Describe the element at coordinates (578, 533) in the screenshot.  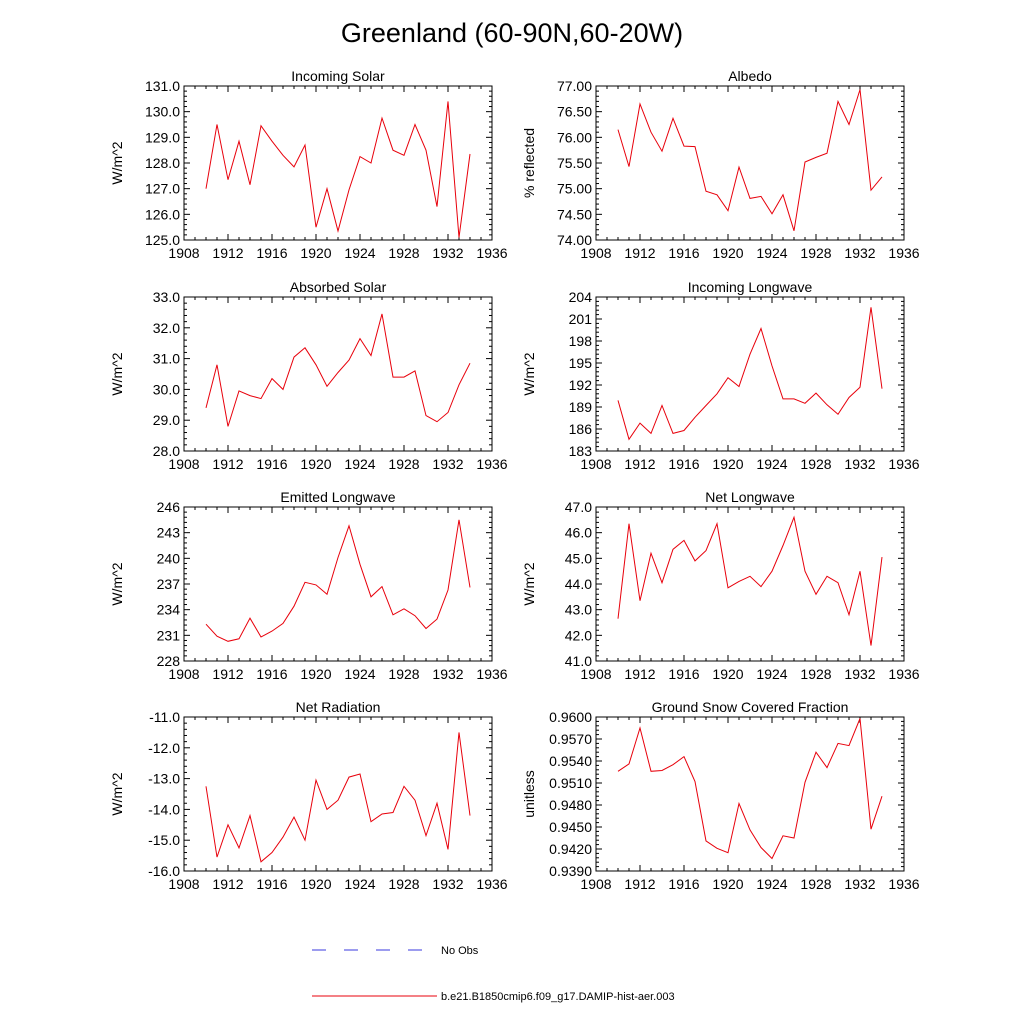
I see `y-tick-label: 46.0` at that location.